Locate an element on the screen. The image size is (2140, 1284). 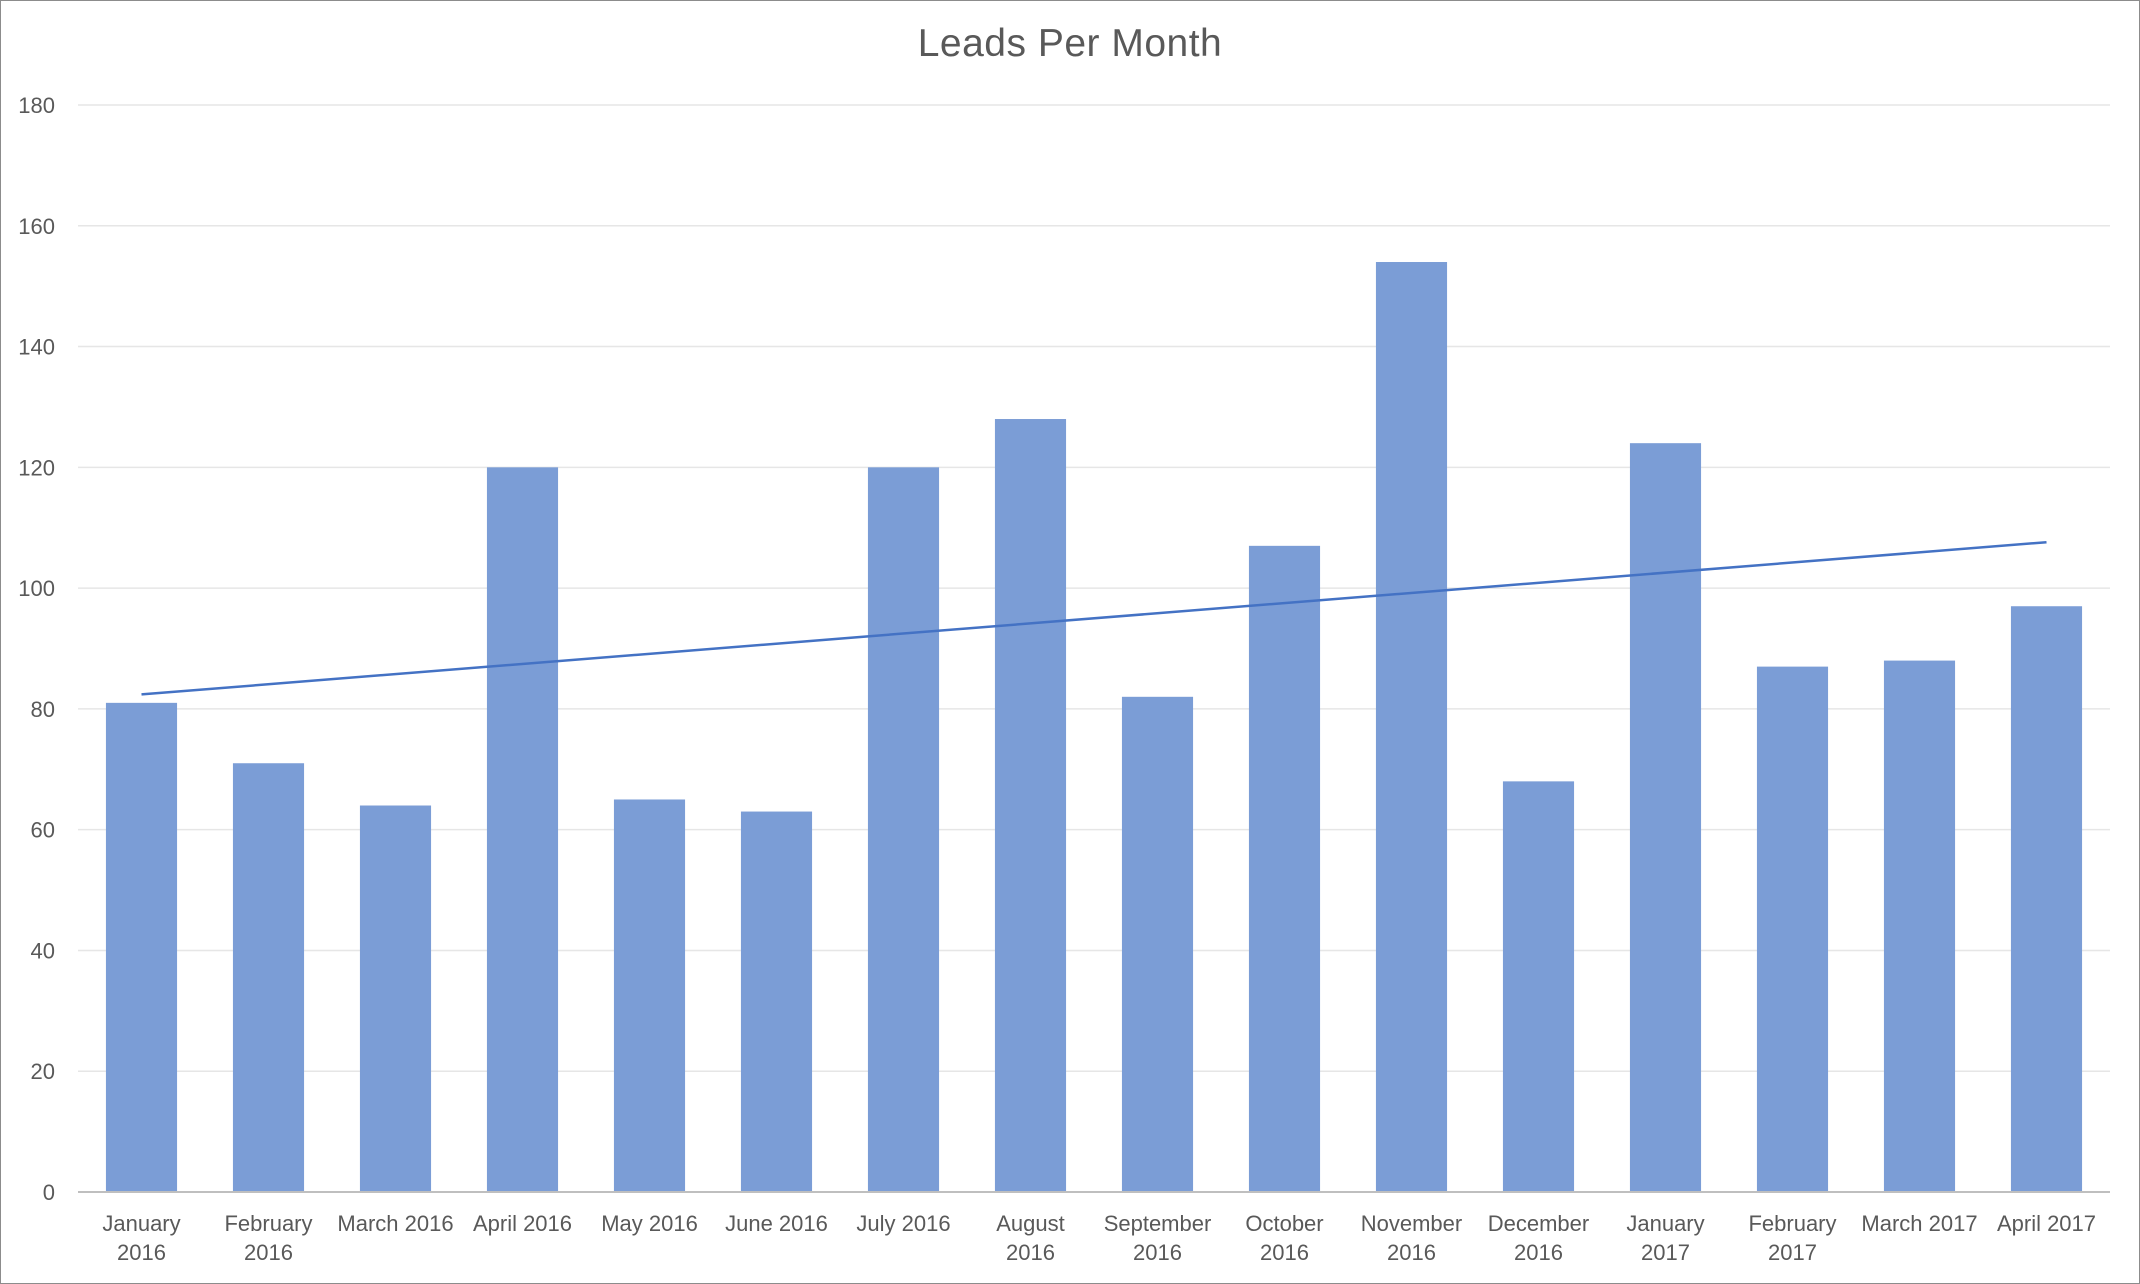
x-tick-label: March 2017 is located at coordinates (1919, 1223).